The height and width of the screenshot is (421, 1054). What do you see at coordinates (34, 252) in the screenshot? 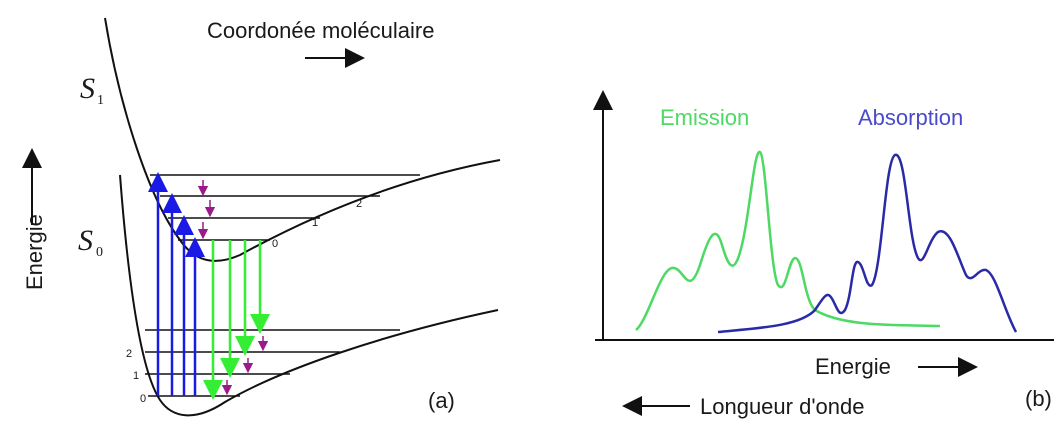
I see `energy-axis-label: Energie` at bounding box center [34, 252].